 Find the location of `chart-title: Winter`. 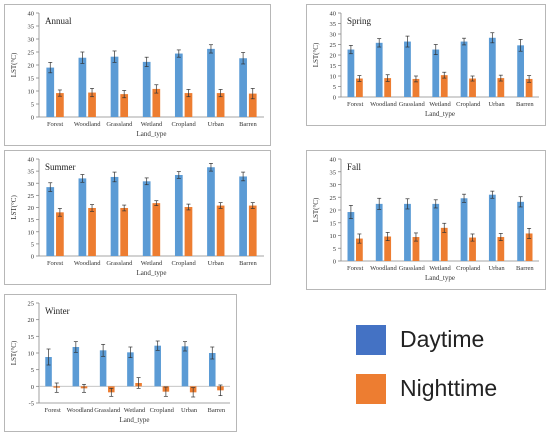

chart-title: Winter is located at coordinates (57, 311).